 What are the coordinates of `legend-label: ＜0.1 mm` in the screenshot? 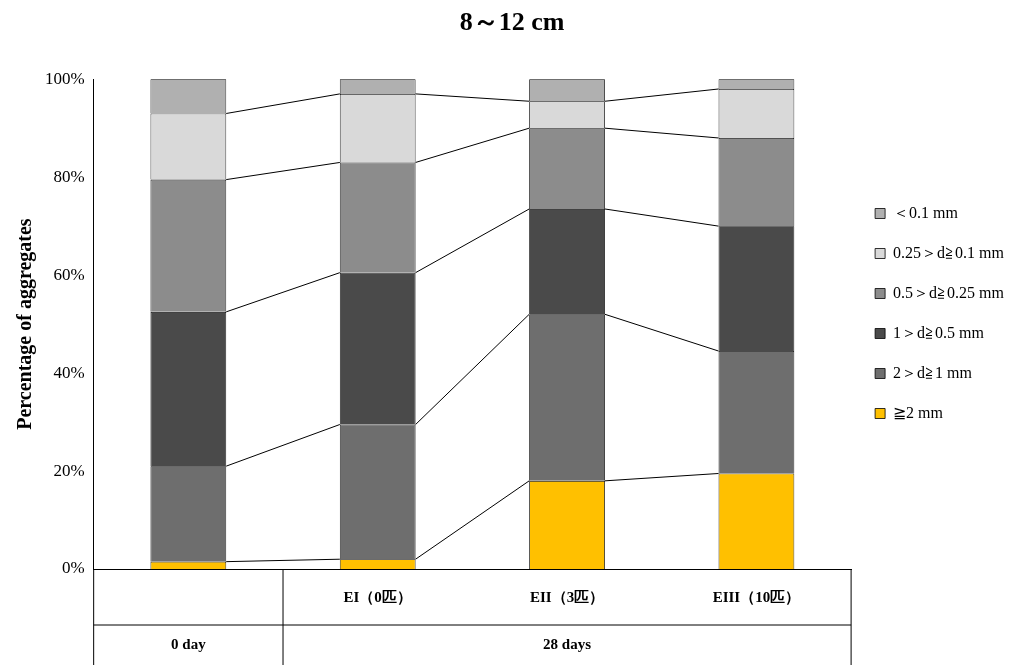 It's located at (926, 212).